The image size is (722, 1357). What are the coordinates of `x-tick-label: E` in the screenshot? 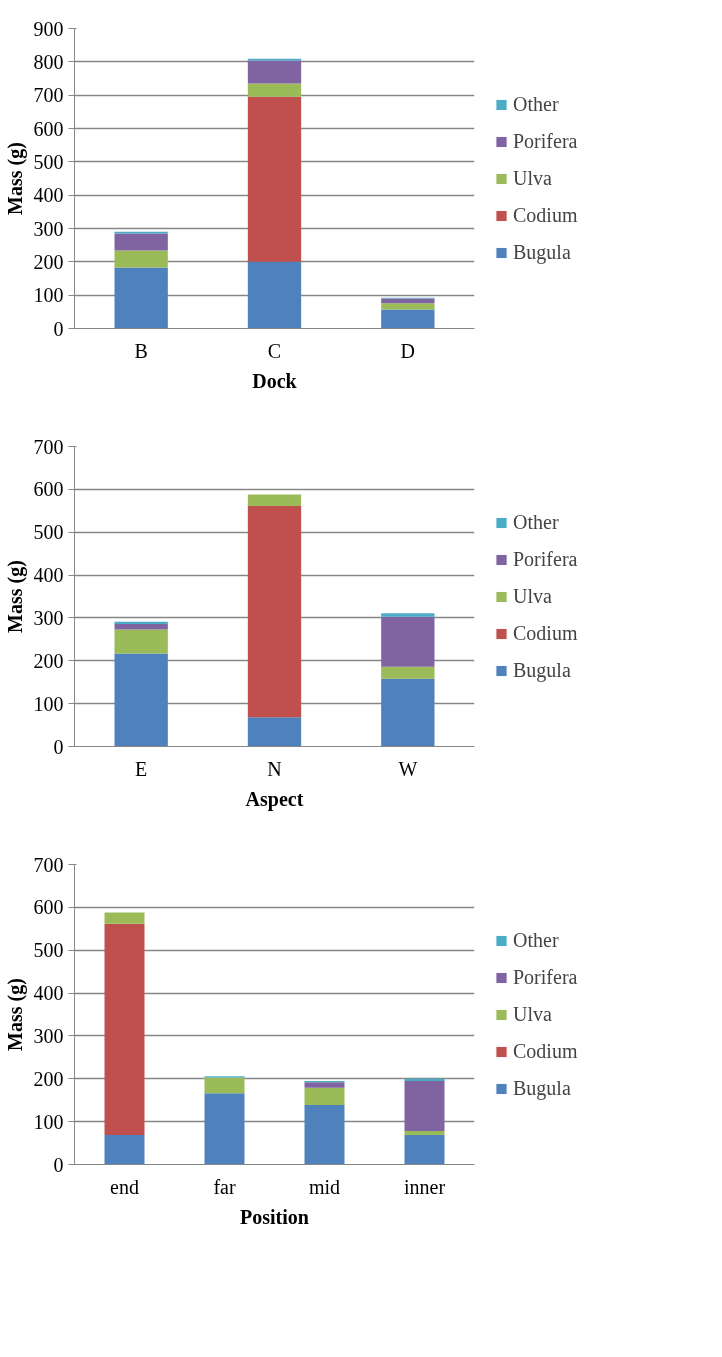 It's located at (141, 768).